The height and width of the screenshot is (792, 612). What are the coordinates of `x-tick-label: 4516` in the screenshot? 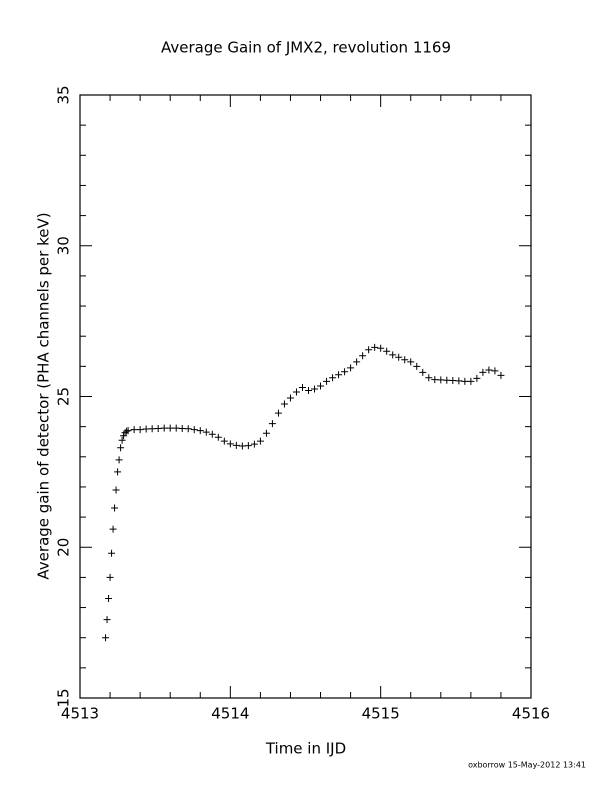 It's located at (531, 714).